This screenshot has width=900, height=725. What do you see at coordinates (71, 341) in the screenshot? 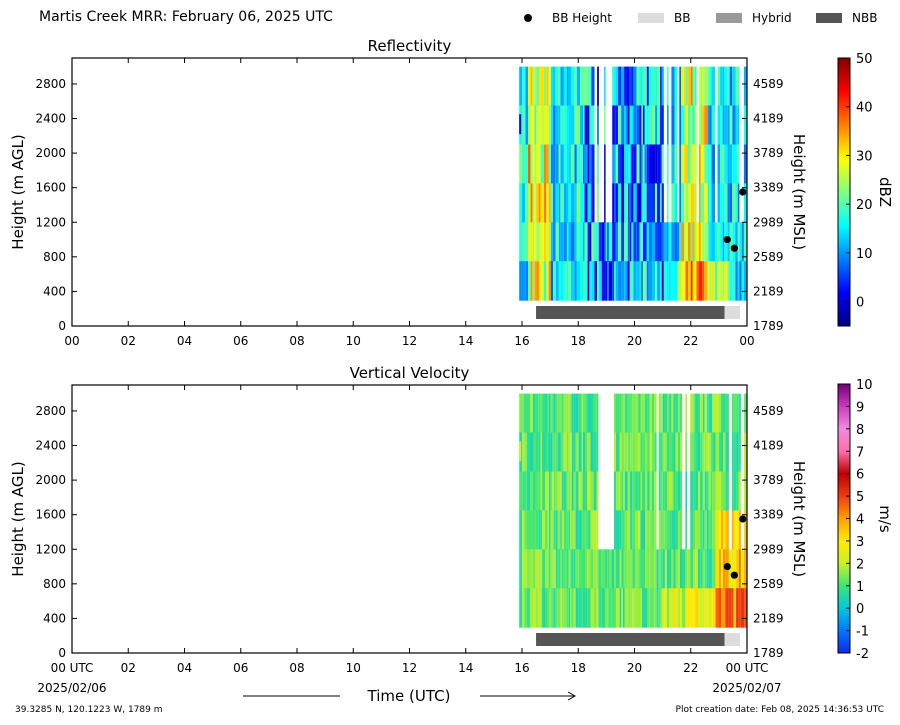
I see `x-tick-label: 00` at bounding box center [71, 341].